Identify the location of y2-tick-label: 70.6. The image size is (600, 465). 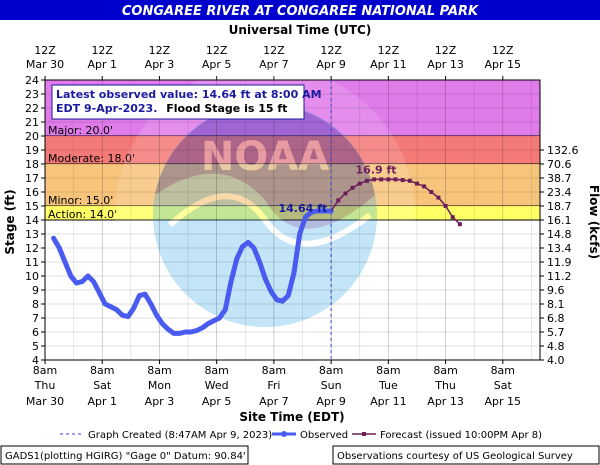
(559, 164).